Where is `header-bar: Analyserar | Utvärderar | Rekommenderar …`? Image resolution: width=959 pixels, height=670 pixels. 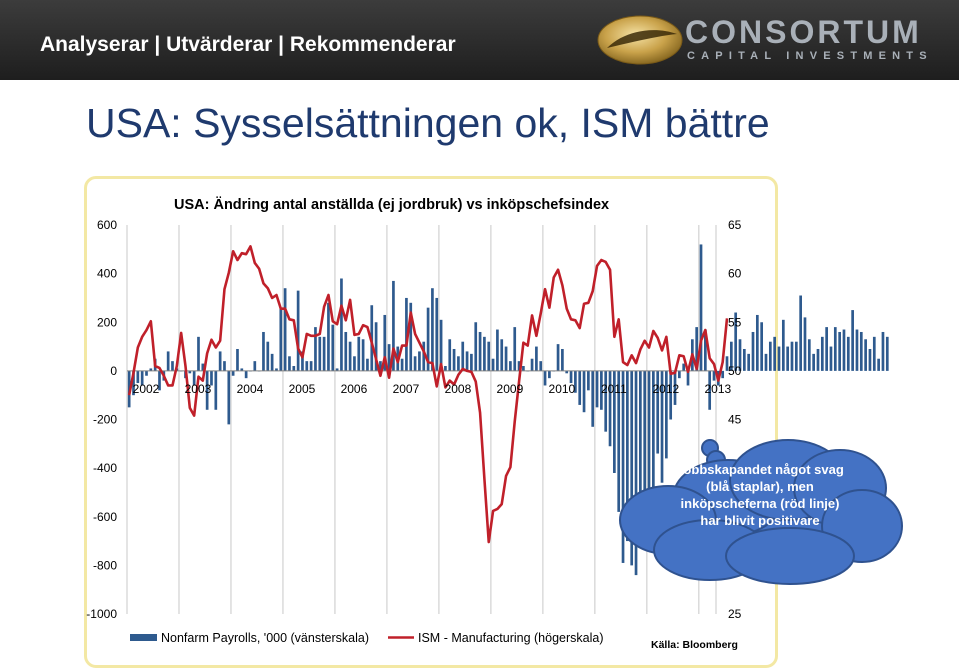 header-bar: Analyserar | Utvärderar | Rekommenderar … is located at coordinates (479, 40).